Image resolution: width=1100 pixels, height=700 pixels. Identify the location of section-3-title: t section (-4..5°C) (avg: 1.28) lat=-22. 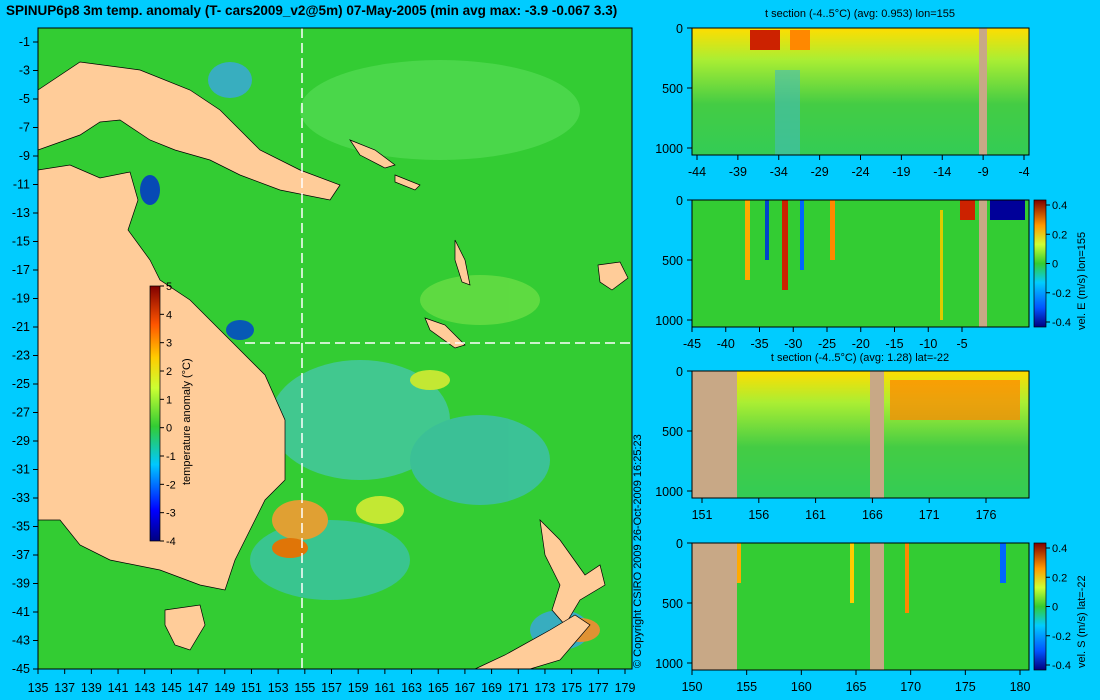
(860, 358).